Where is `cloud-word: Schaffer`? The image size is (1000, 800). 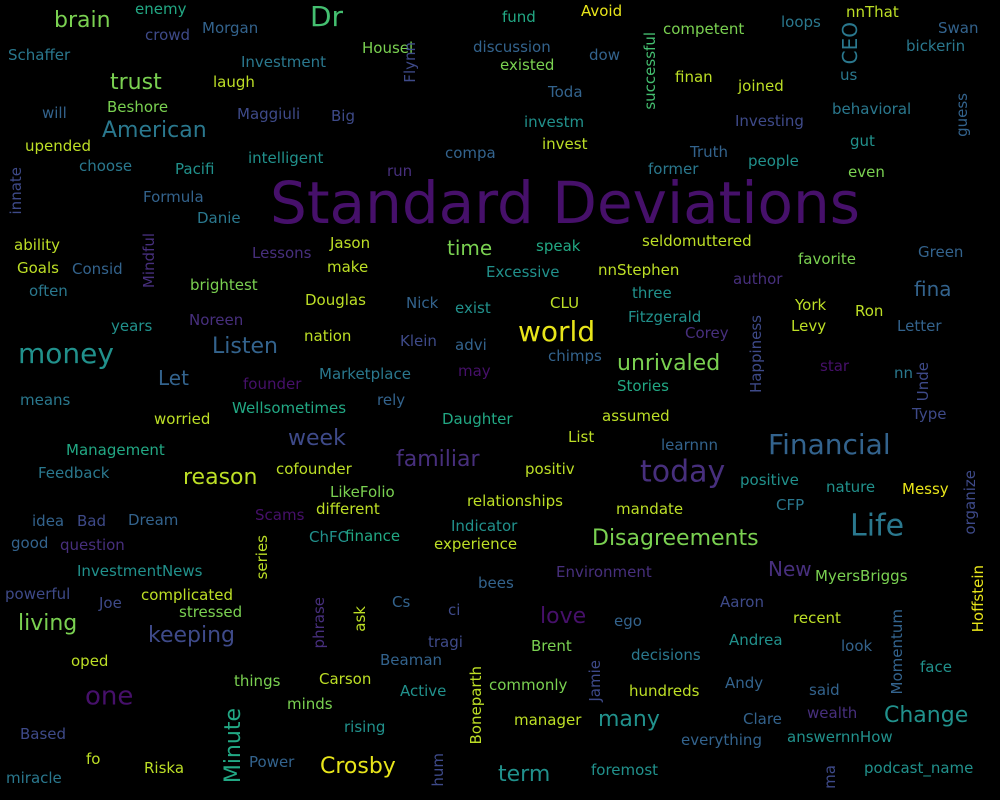 cloud-word: Schaffer is located at coordinates (39, 55).